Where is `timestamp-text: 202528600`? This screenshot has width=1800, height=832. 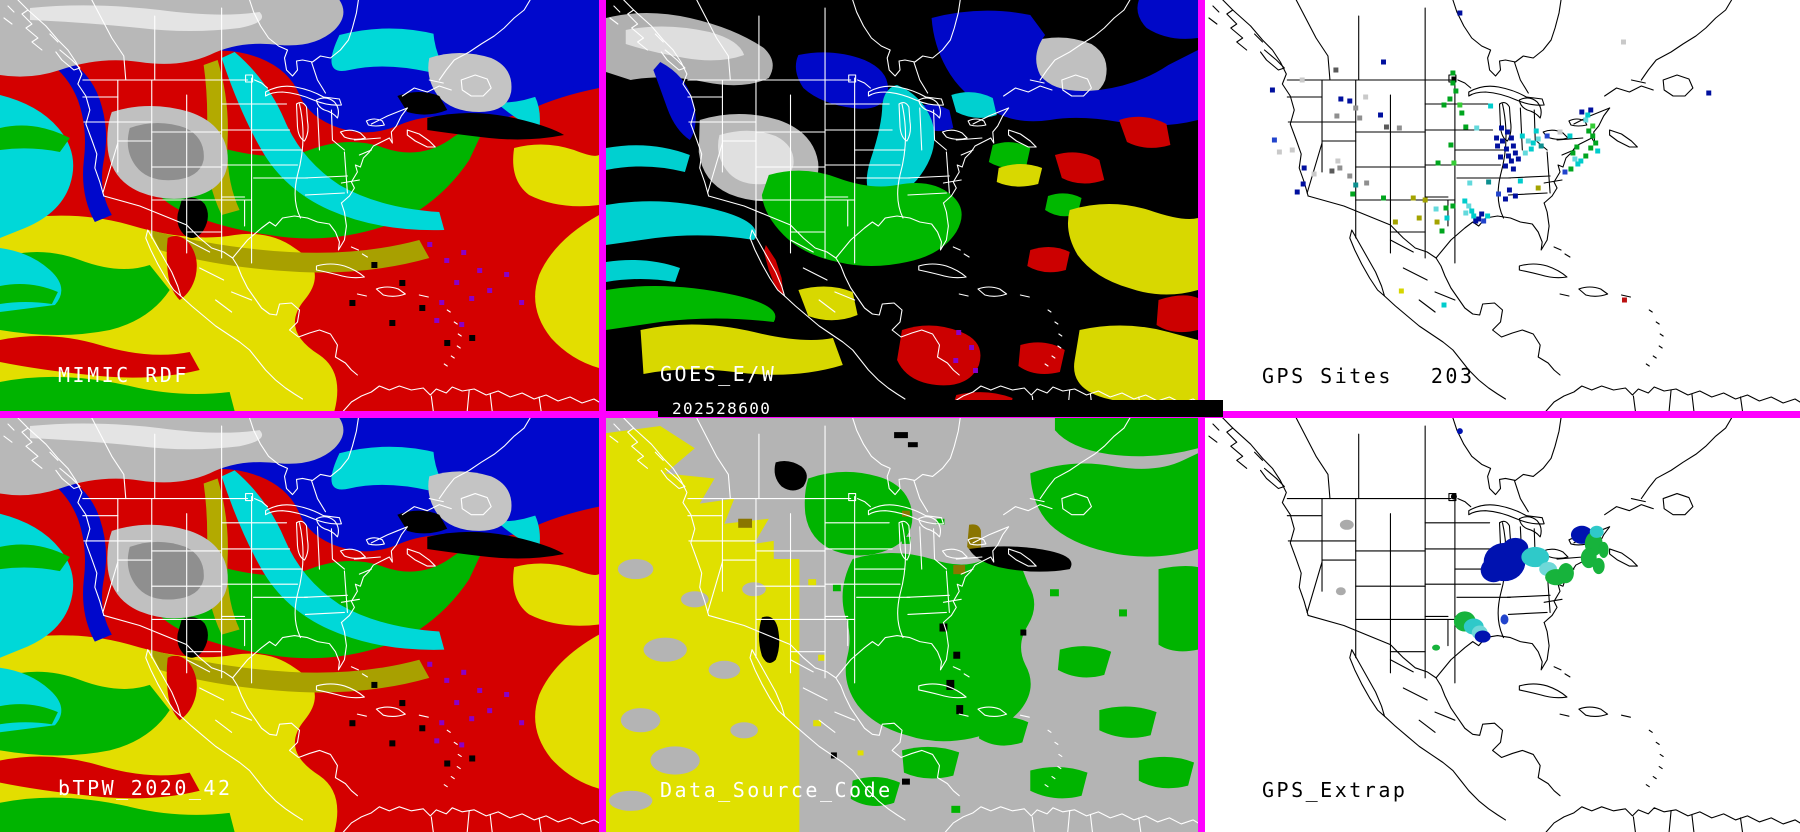
timestamp-text: 202528600 is located at coordinates (722, 408).